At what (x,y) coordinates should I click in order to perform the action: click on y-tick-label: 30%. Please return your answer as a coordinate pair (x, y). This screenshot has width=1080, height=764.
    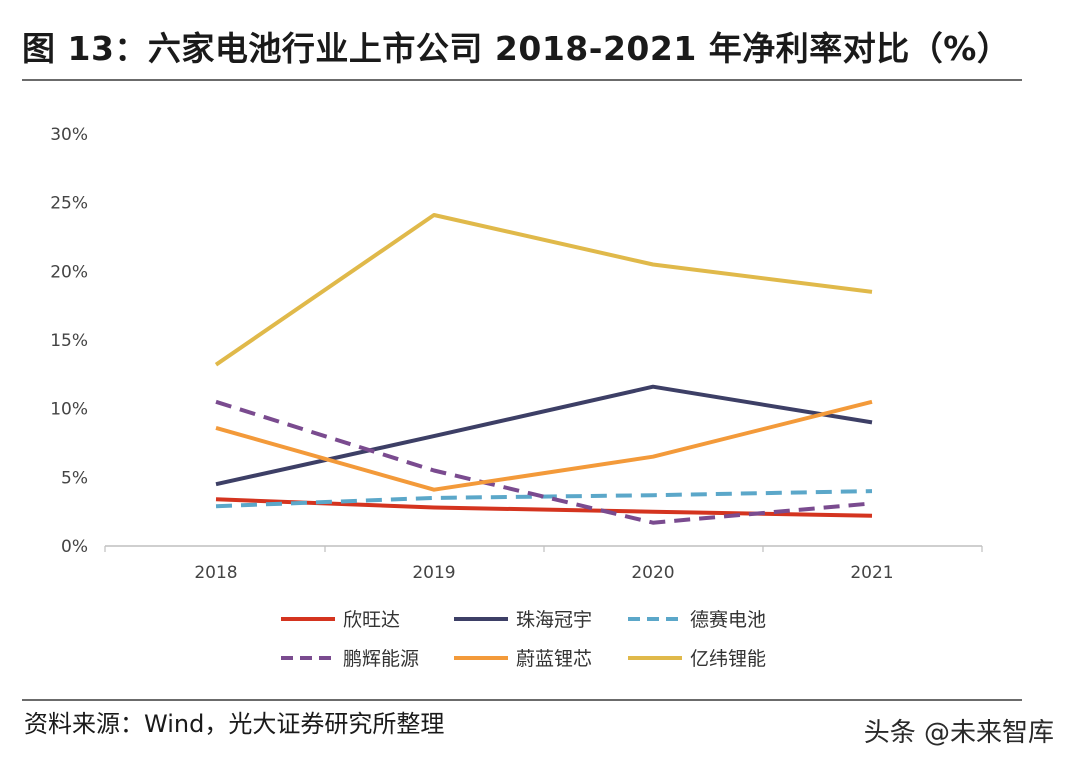
    Looking at the image, I should click on (69, 135).